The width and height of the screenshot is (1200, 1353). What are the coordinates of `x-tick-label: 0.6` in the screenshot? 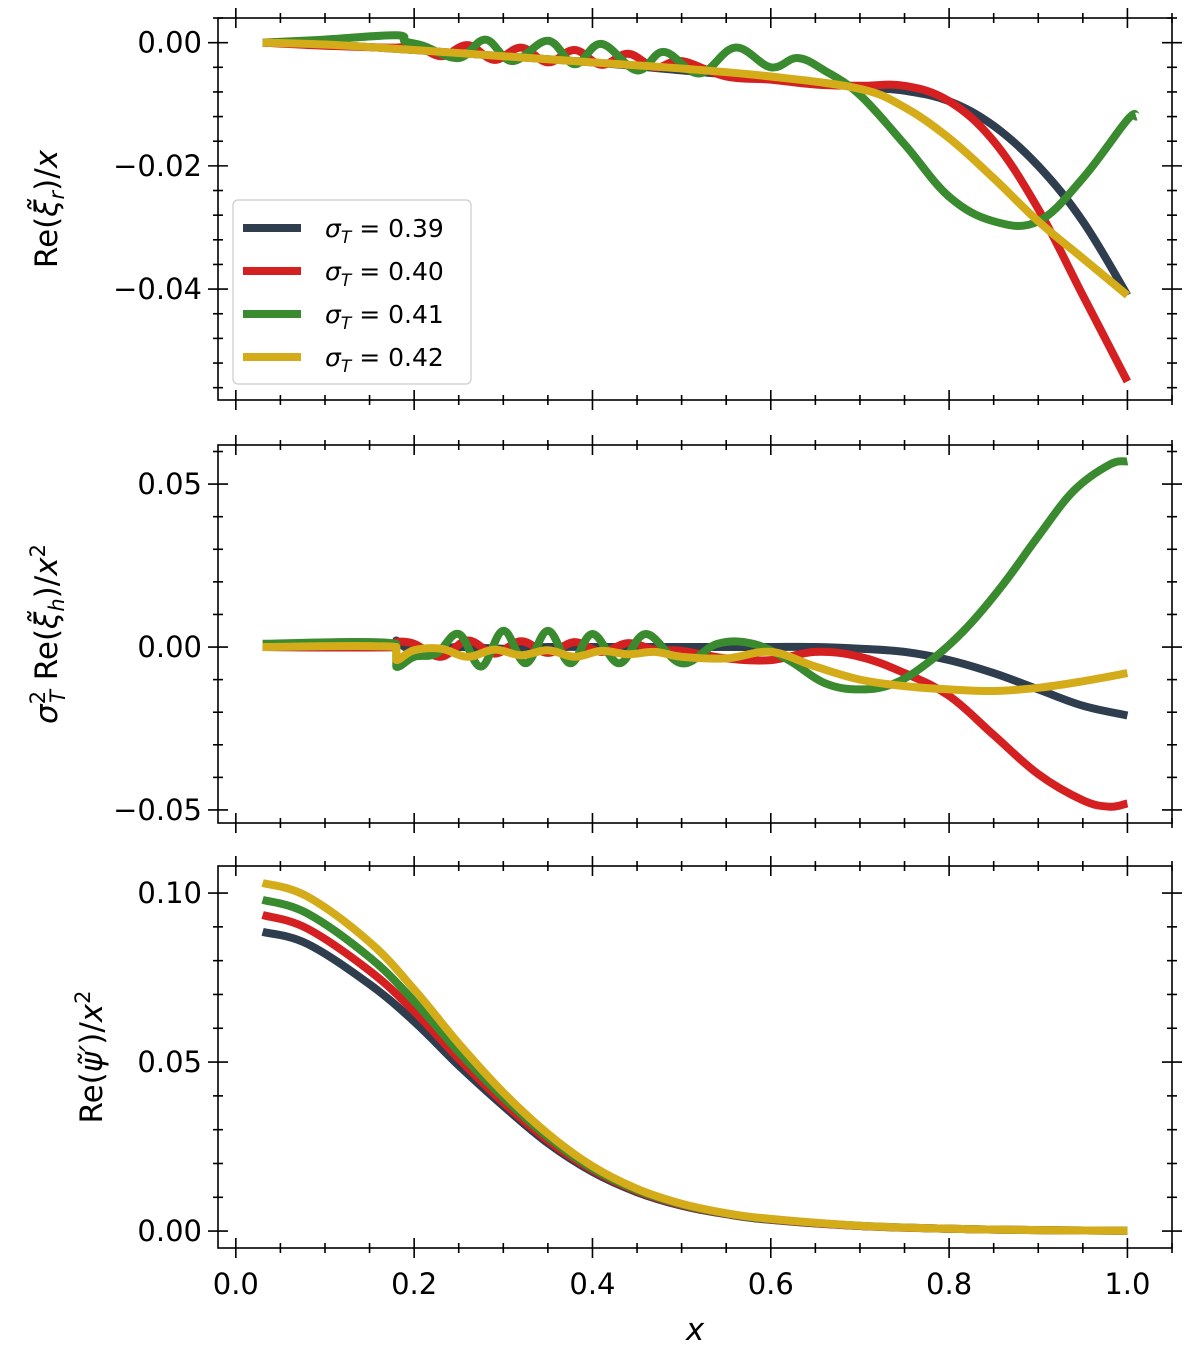 It's located at (771, 1284).